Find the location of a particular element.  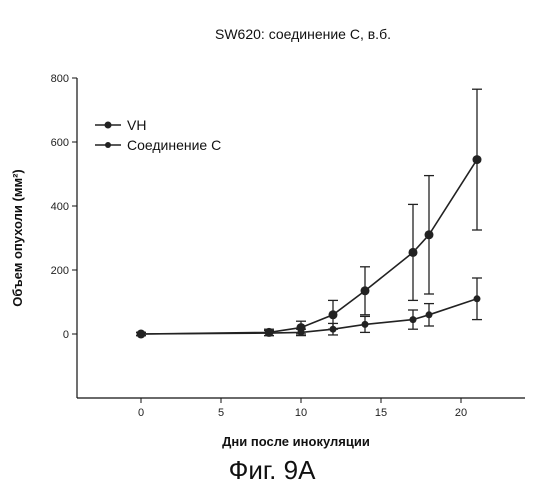

y-tick-label: 400 is located at coordinates (60, 207).